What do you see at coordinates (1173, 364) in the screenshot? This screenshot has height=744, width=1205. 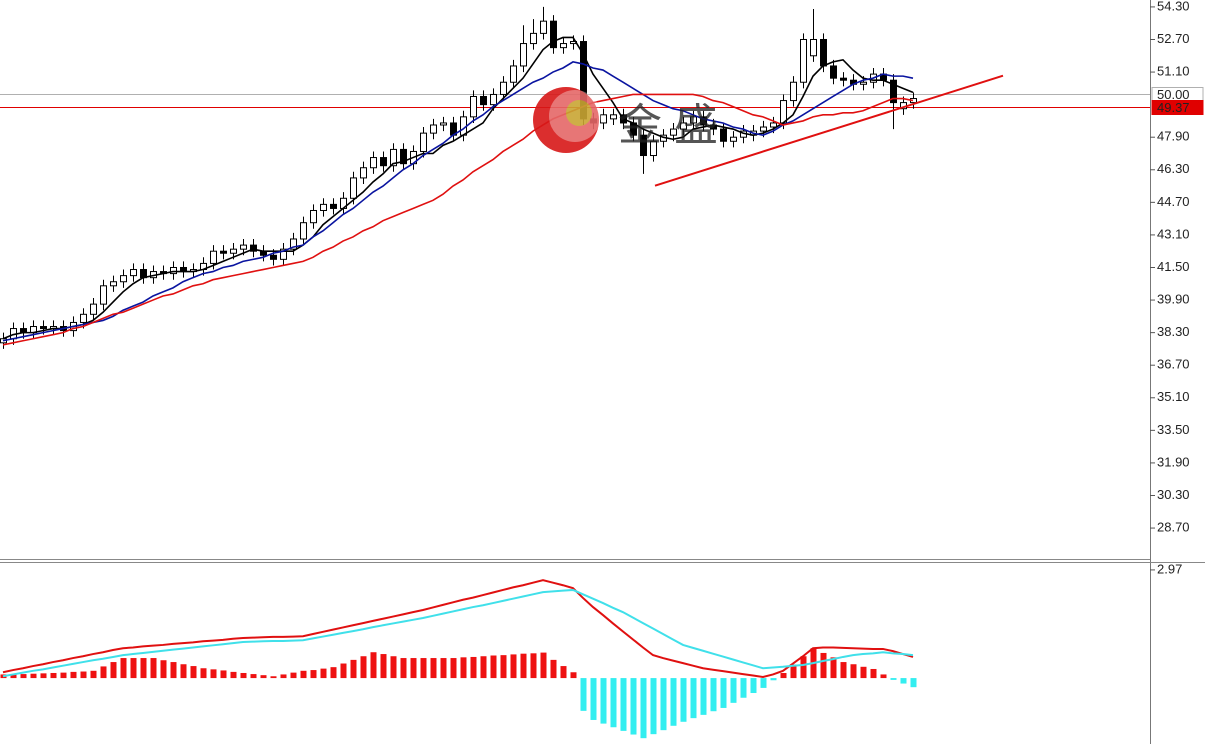 I see `y-tick-label: 36.70` at bounding box center [1173, 364].